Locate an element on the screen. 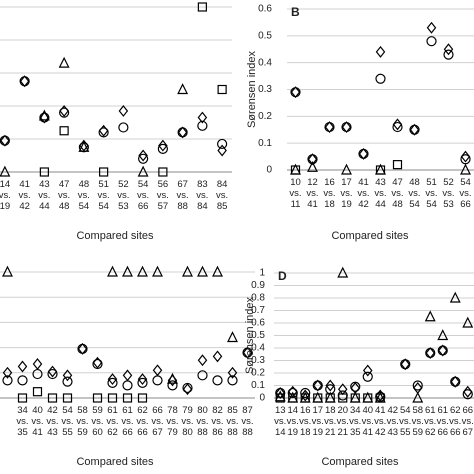  x-tick-label: 79 vs. 80 is located at coordinates (187, 421).